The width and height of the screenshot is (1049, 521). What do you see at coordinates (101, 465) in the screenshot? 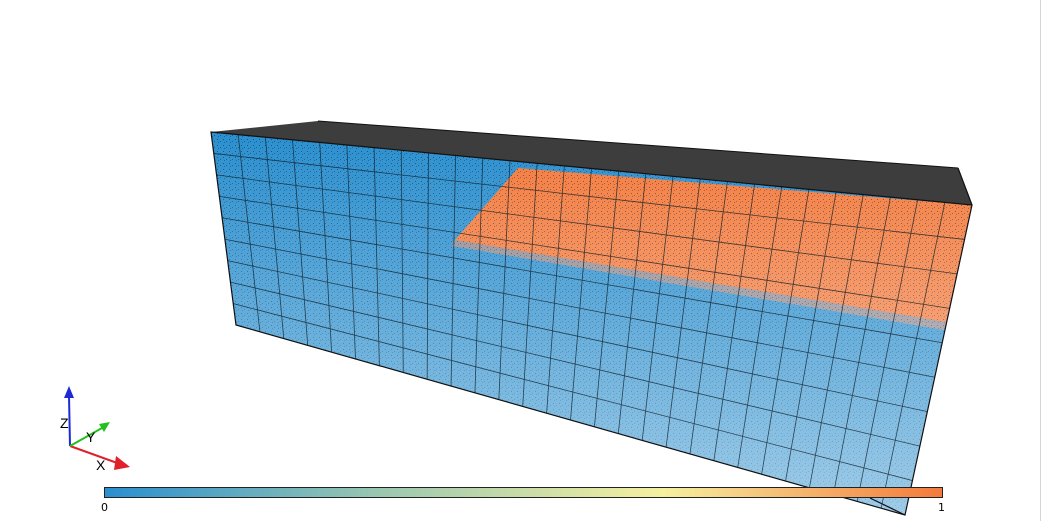
I see `x-axis-label: X` at bounding box center [101, 465].